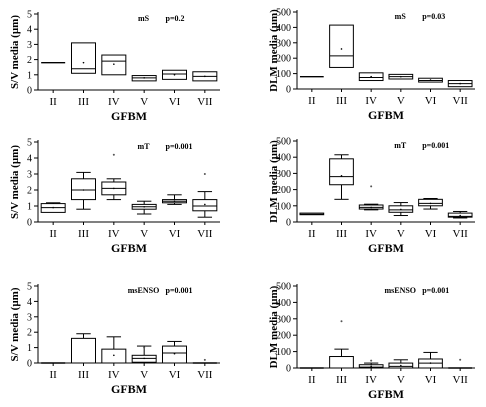 This screenshot has height=407, width=486. What do you see at coordinates (175, 18) in the screenshot?
I see `p-value-label: p=0.2` at bounding box center [175, 18].